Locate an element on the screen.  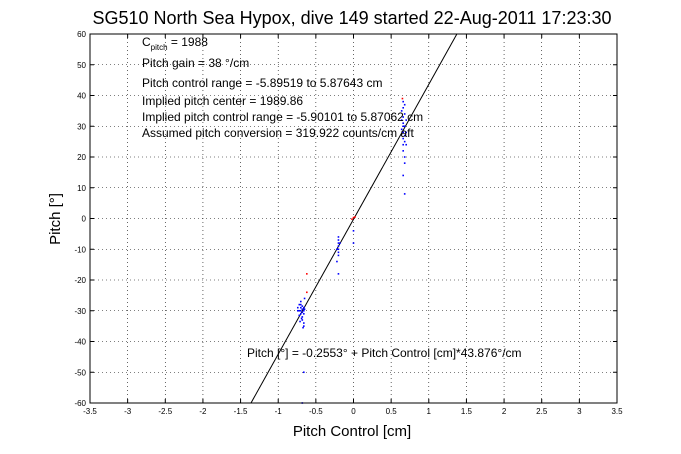
y-tick-label: 30 is located at coordinates (81, 126).